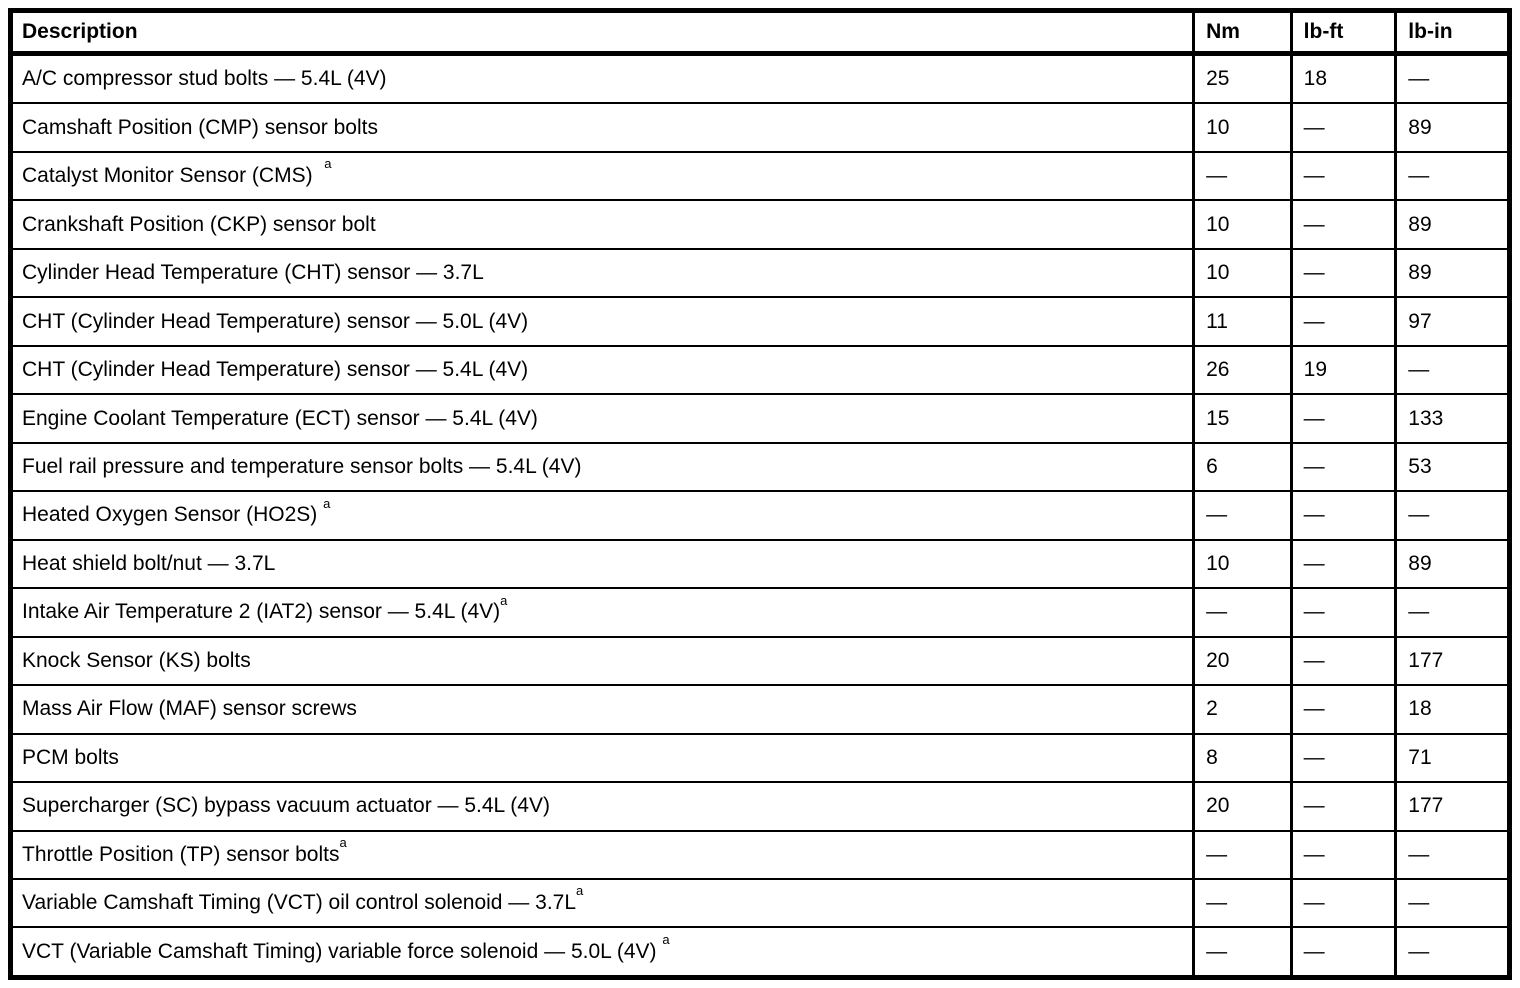 Image resolution: width=1520 pixels, height=988 pixels. I want to click on nm-cell: 20, so click(1242, 806).